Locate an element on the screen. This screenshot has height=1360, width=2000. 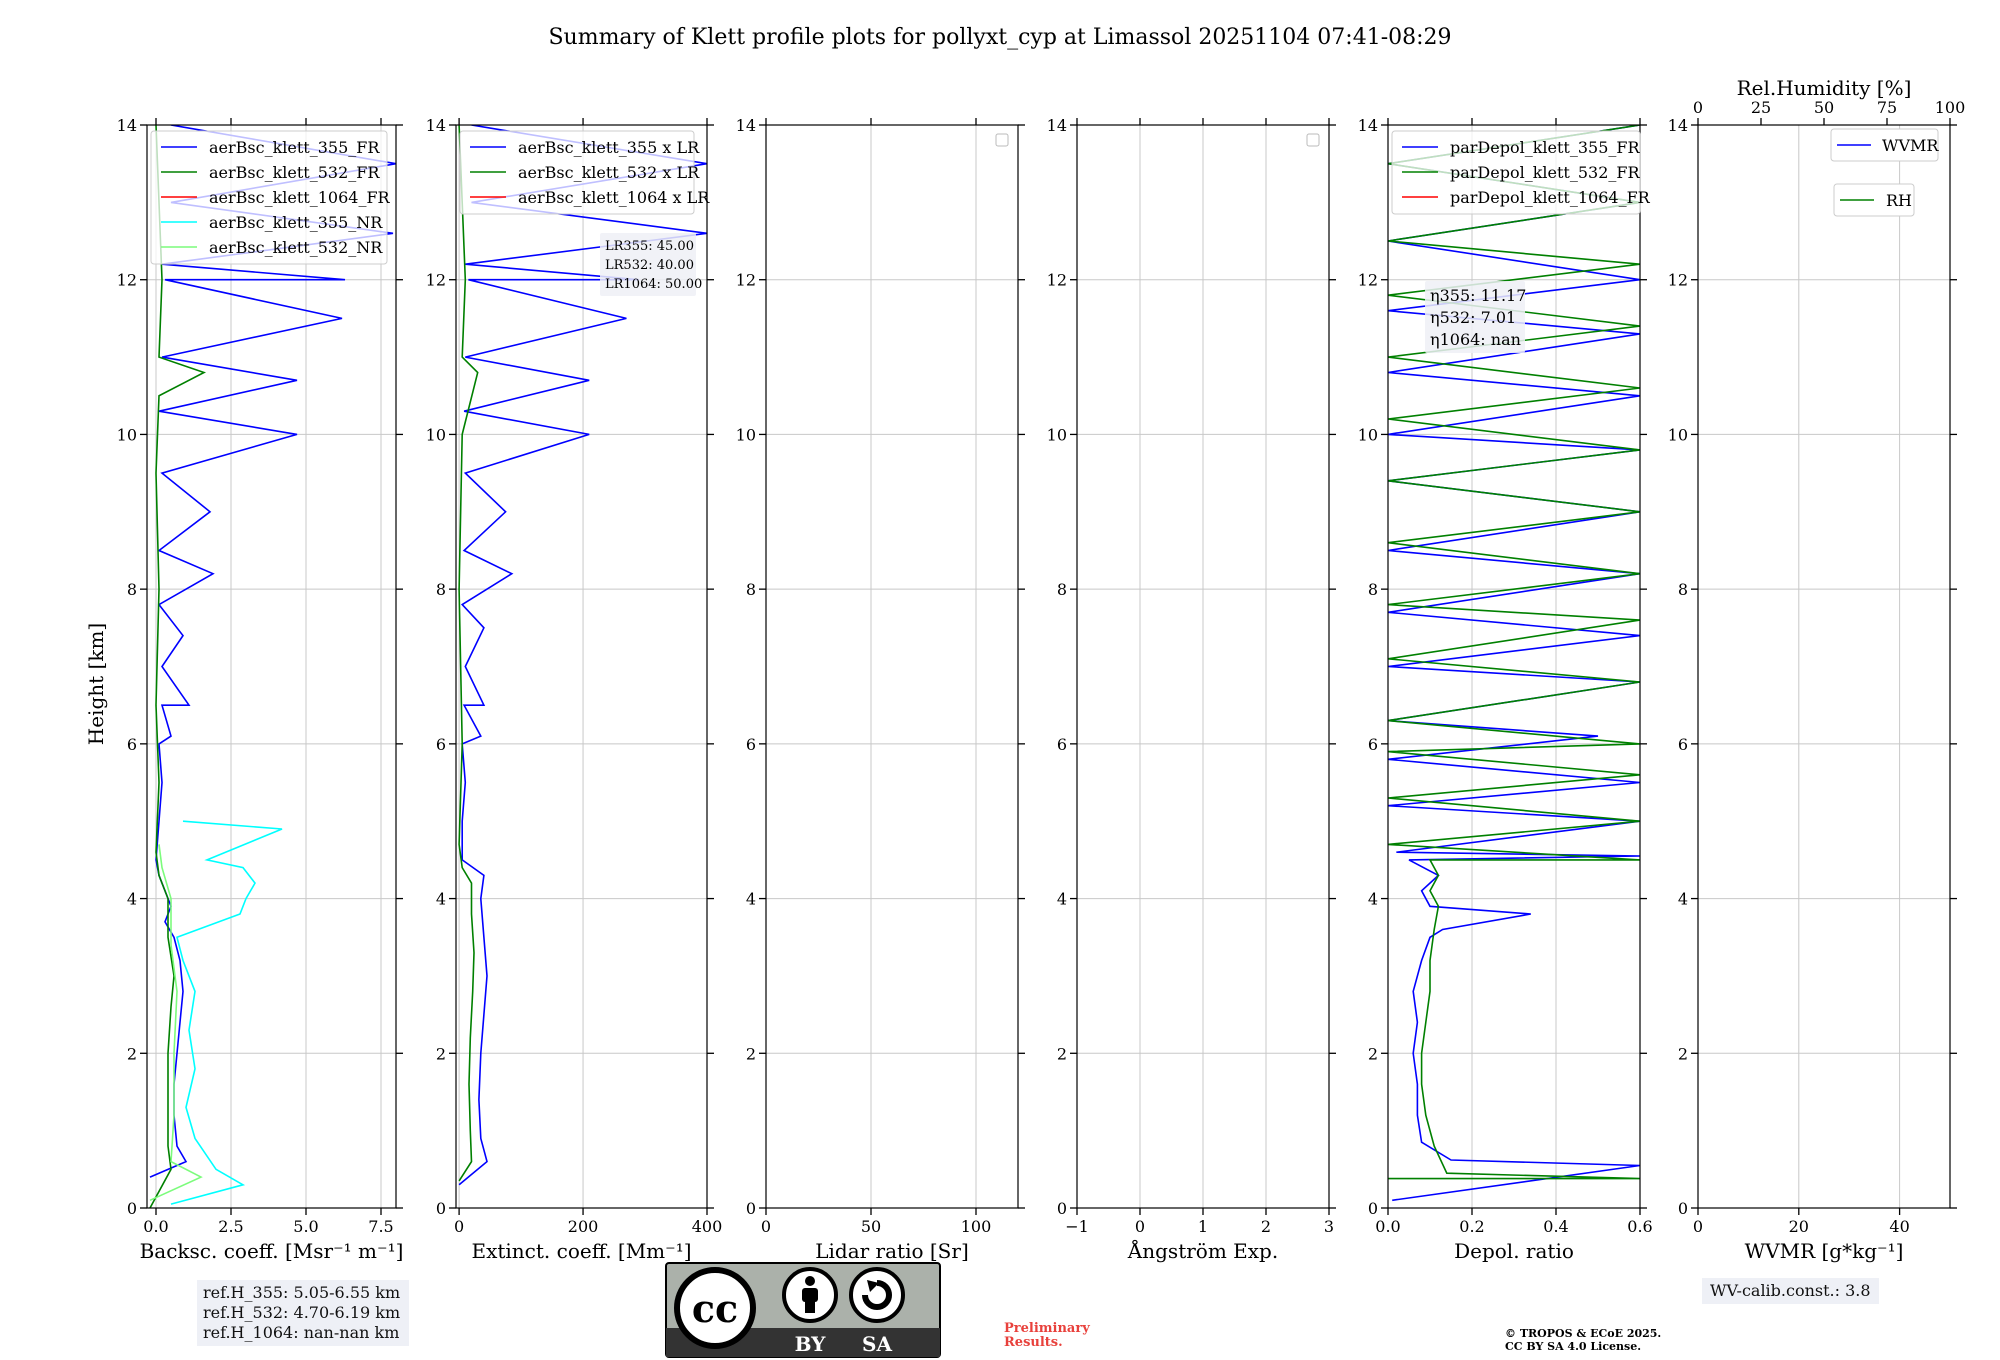
legend-label-aerbsc-klett-1064-x-lr: aerBsc_klett_1064 x LR is located at coordinates (614, 197).